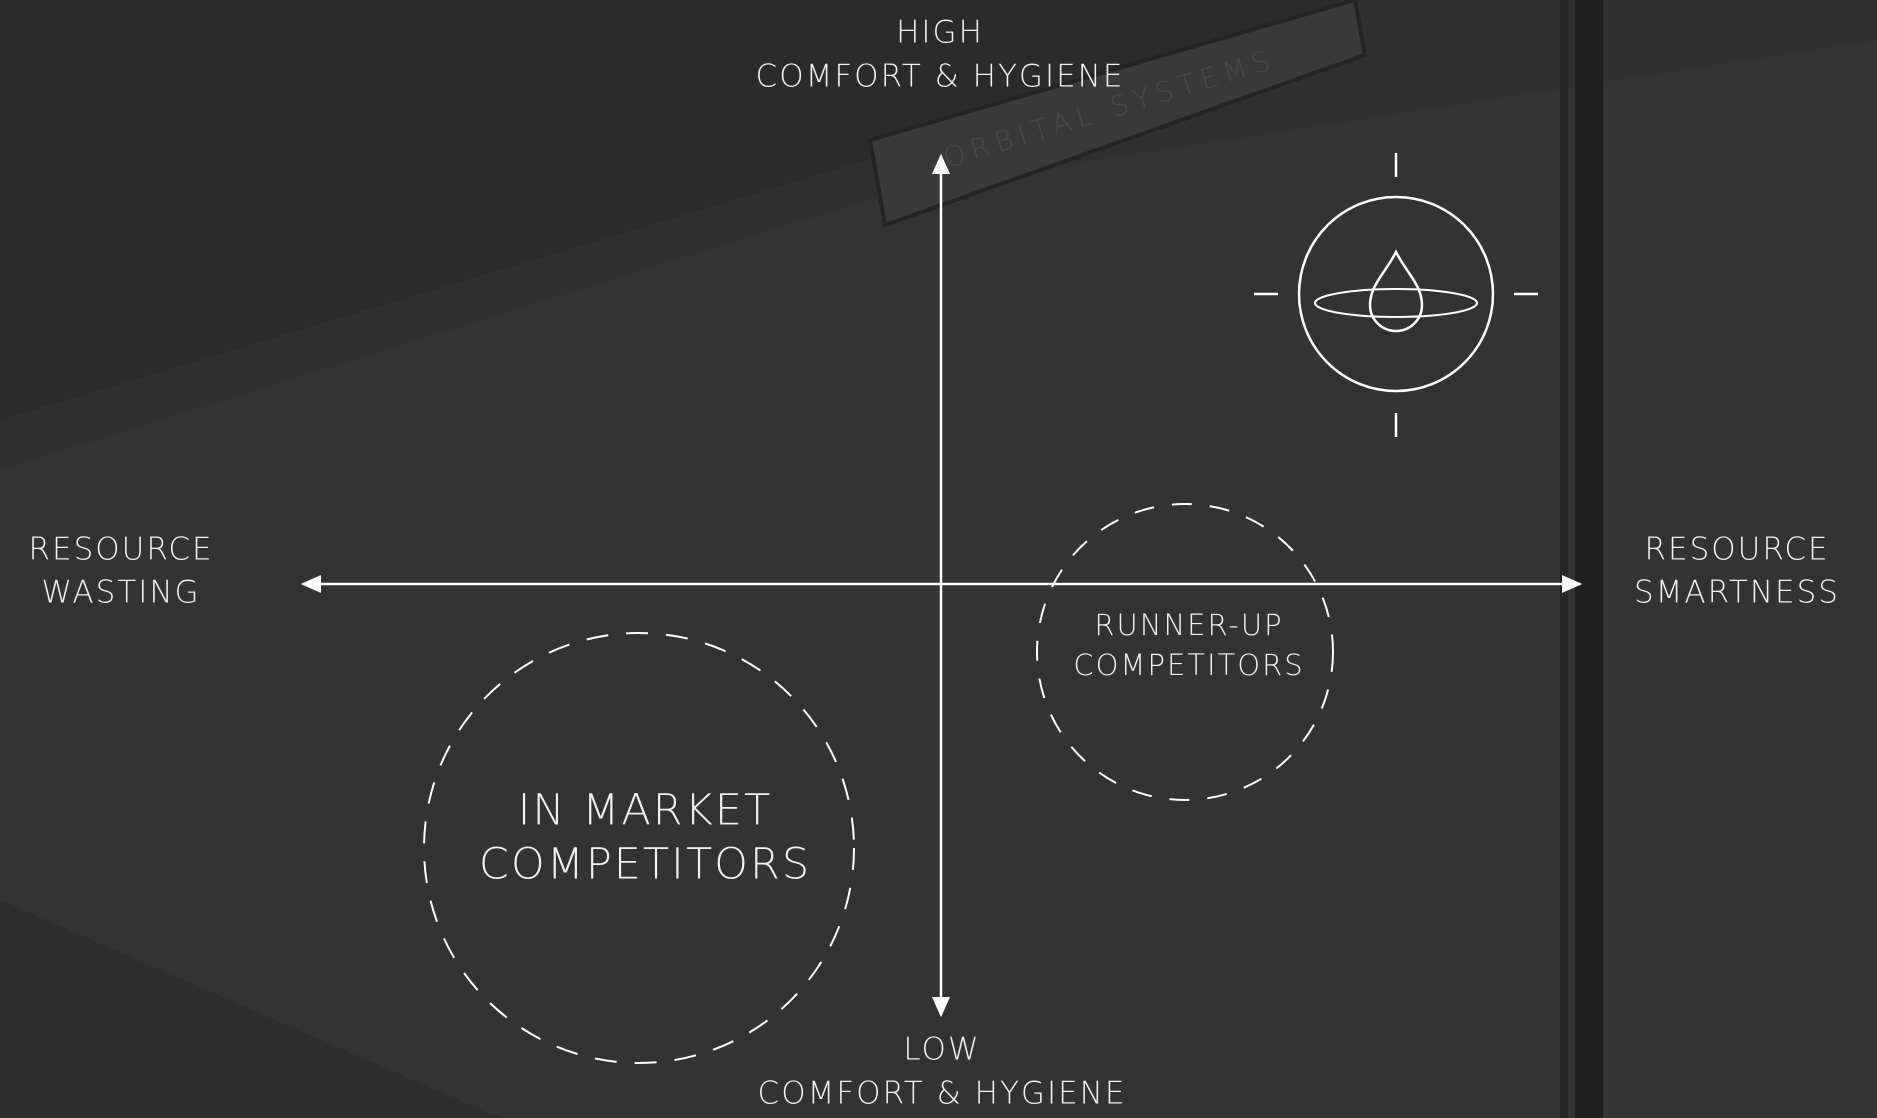 The width and height of the screenshot is (1877, 1118). What do you see at coordinates (1737, 593) in the screenshot?
I see `axis-label: SMARTNESS` at bounding box center [1737, 593].